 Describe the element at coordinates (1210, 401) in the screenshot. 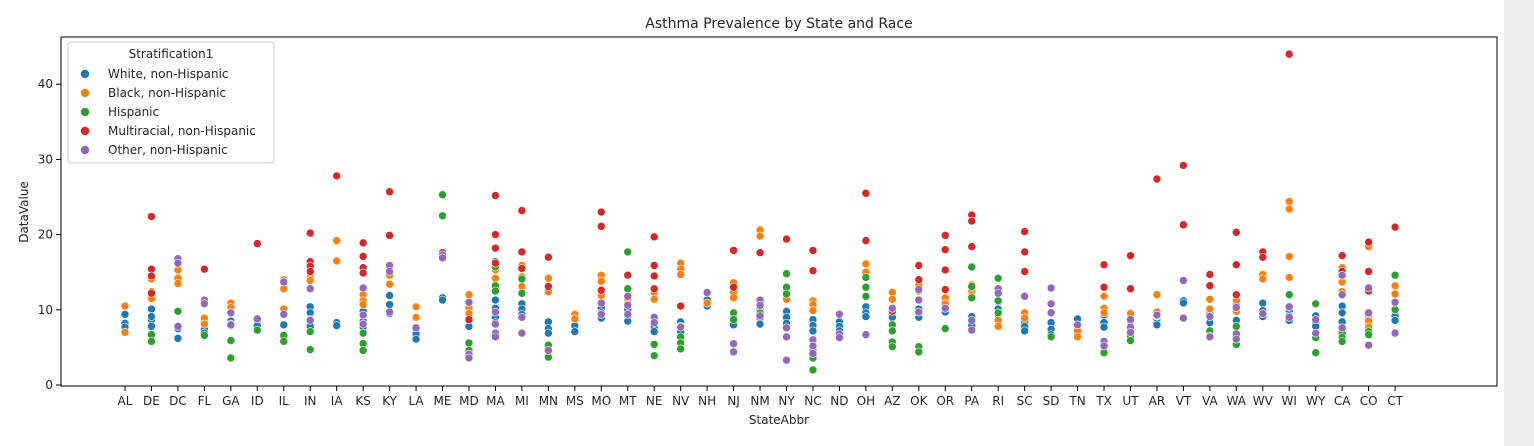

I see `x-tick-label: VA` at that location.